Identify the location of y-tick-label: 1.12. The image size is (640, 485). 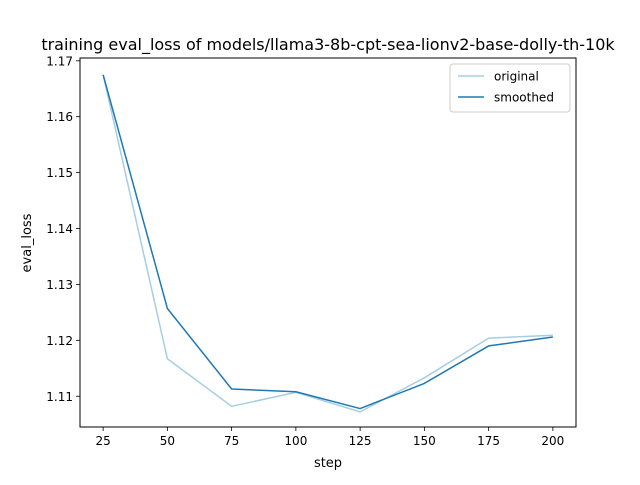
(59, 341).